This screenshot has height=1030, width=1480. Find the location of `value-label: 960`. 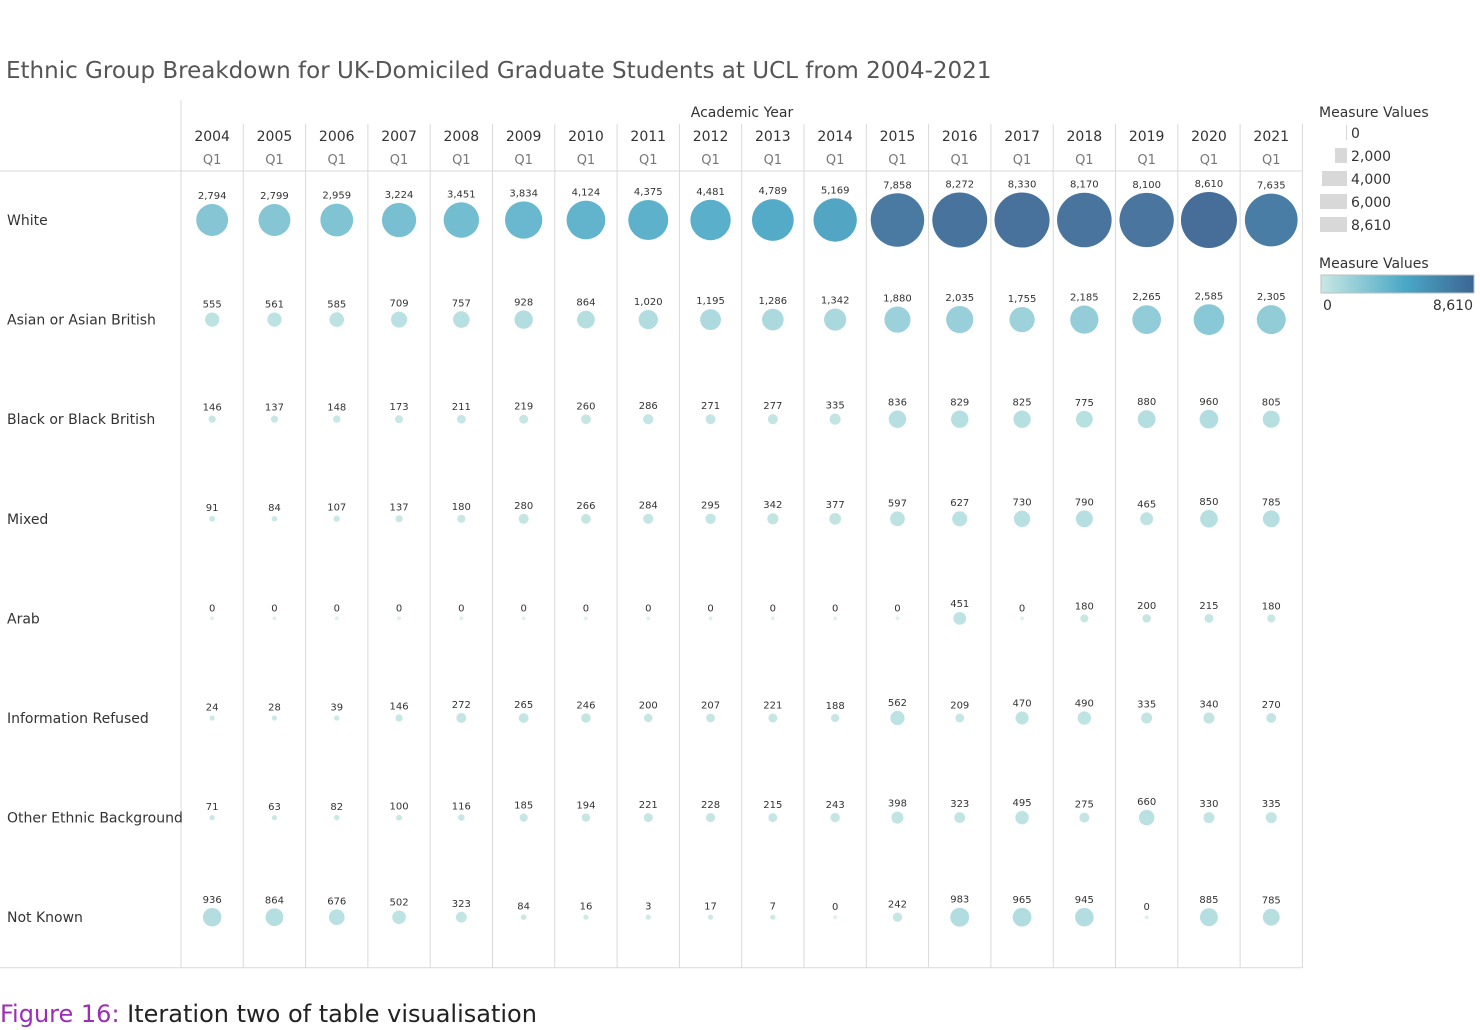

value-label: 960 is located at coordinates (1208, 402).